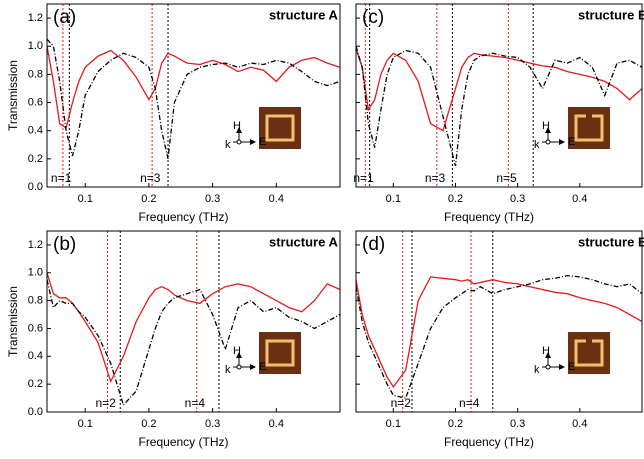 The height and width of the screenshot is (459, 644). I want to click on panel-label: (d), so click(373, 244).